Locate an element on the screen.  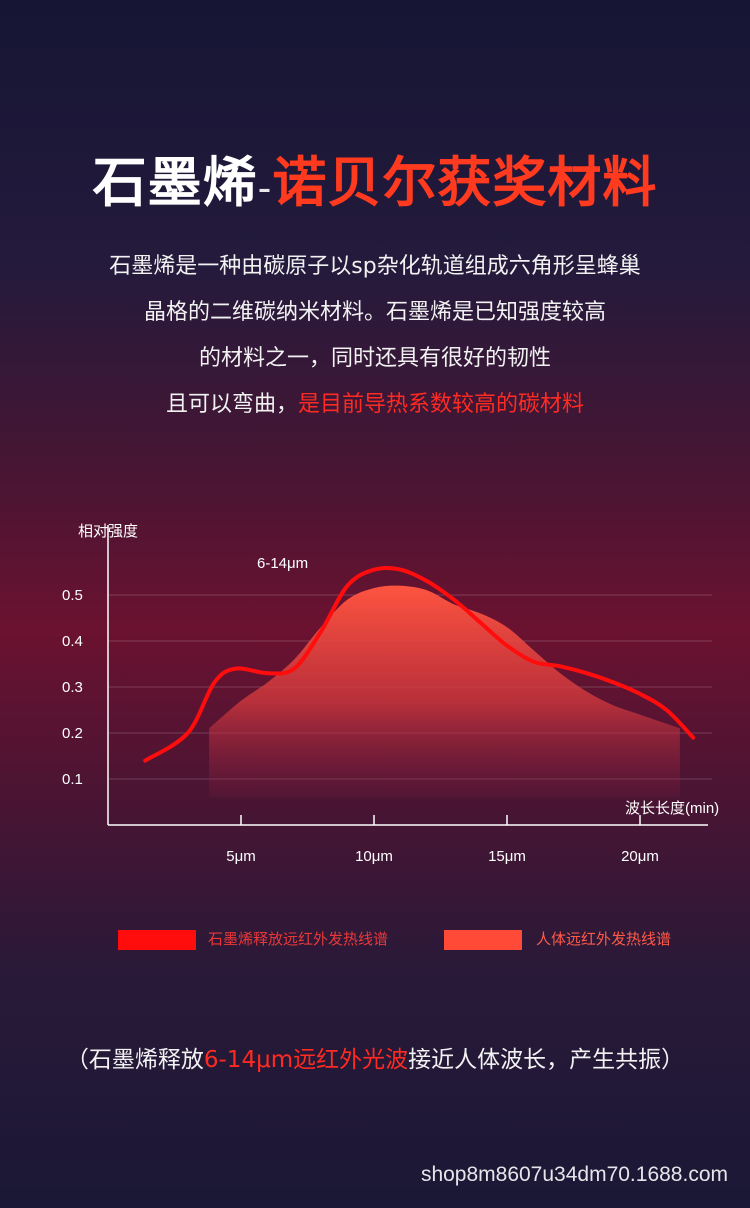
description-line4-normal: 且可以弯曲， is located at coordinates (231, 404).